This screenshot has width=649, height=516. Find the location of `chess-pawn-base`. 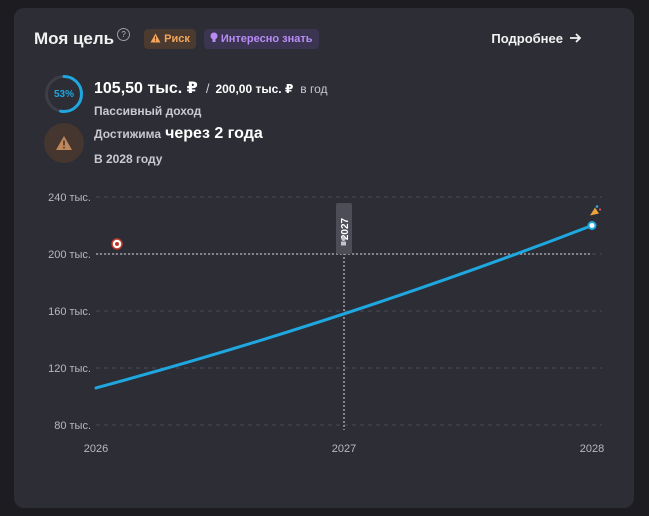

chess-pawn-base is located at coordinates (343, 243).